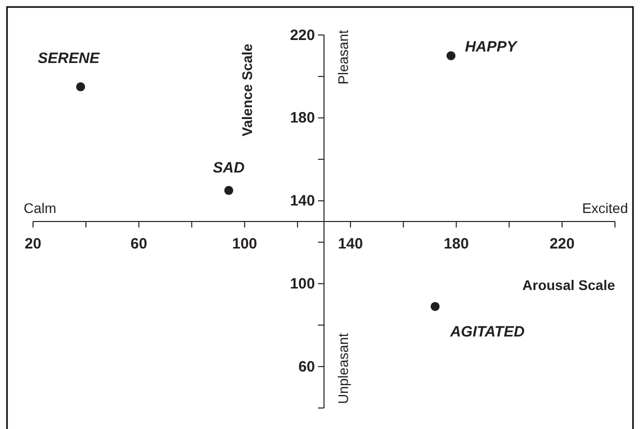 This screenshot has height=429, width=640. I want to click on y-tick-label: 180, so click(302, 118).